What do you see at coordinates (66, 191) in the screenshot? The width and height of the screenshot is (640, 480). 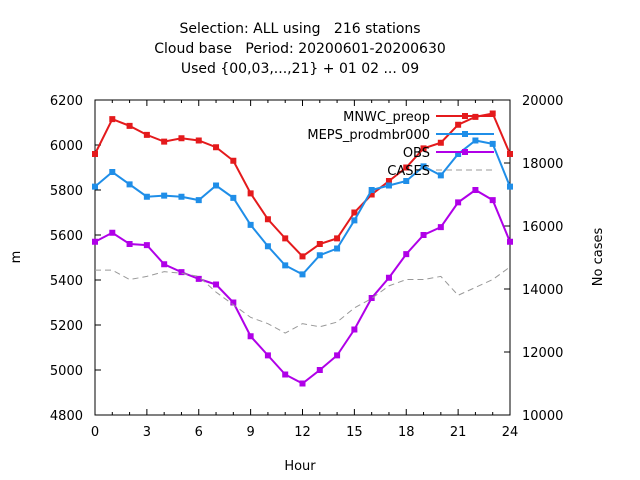 I see `y-tick-label: 5800` at bounding box center [66, 191].